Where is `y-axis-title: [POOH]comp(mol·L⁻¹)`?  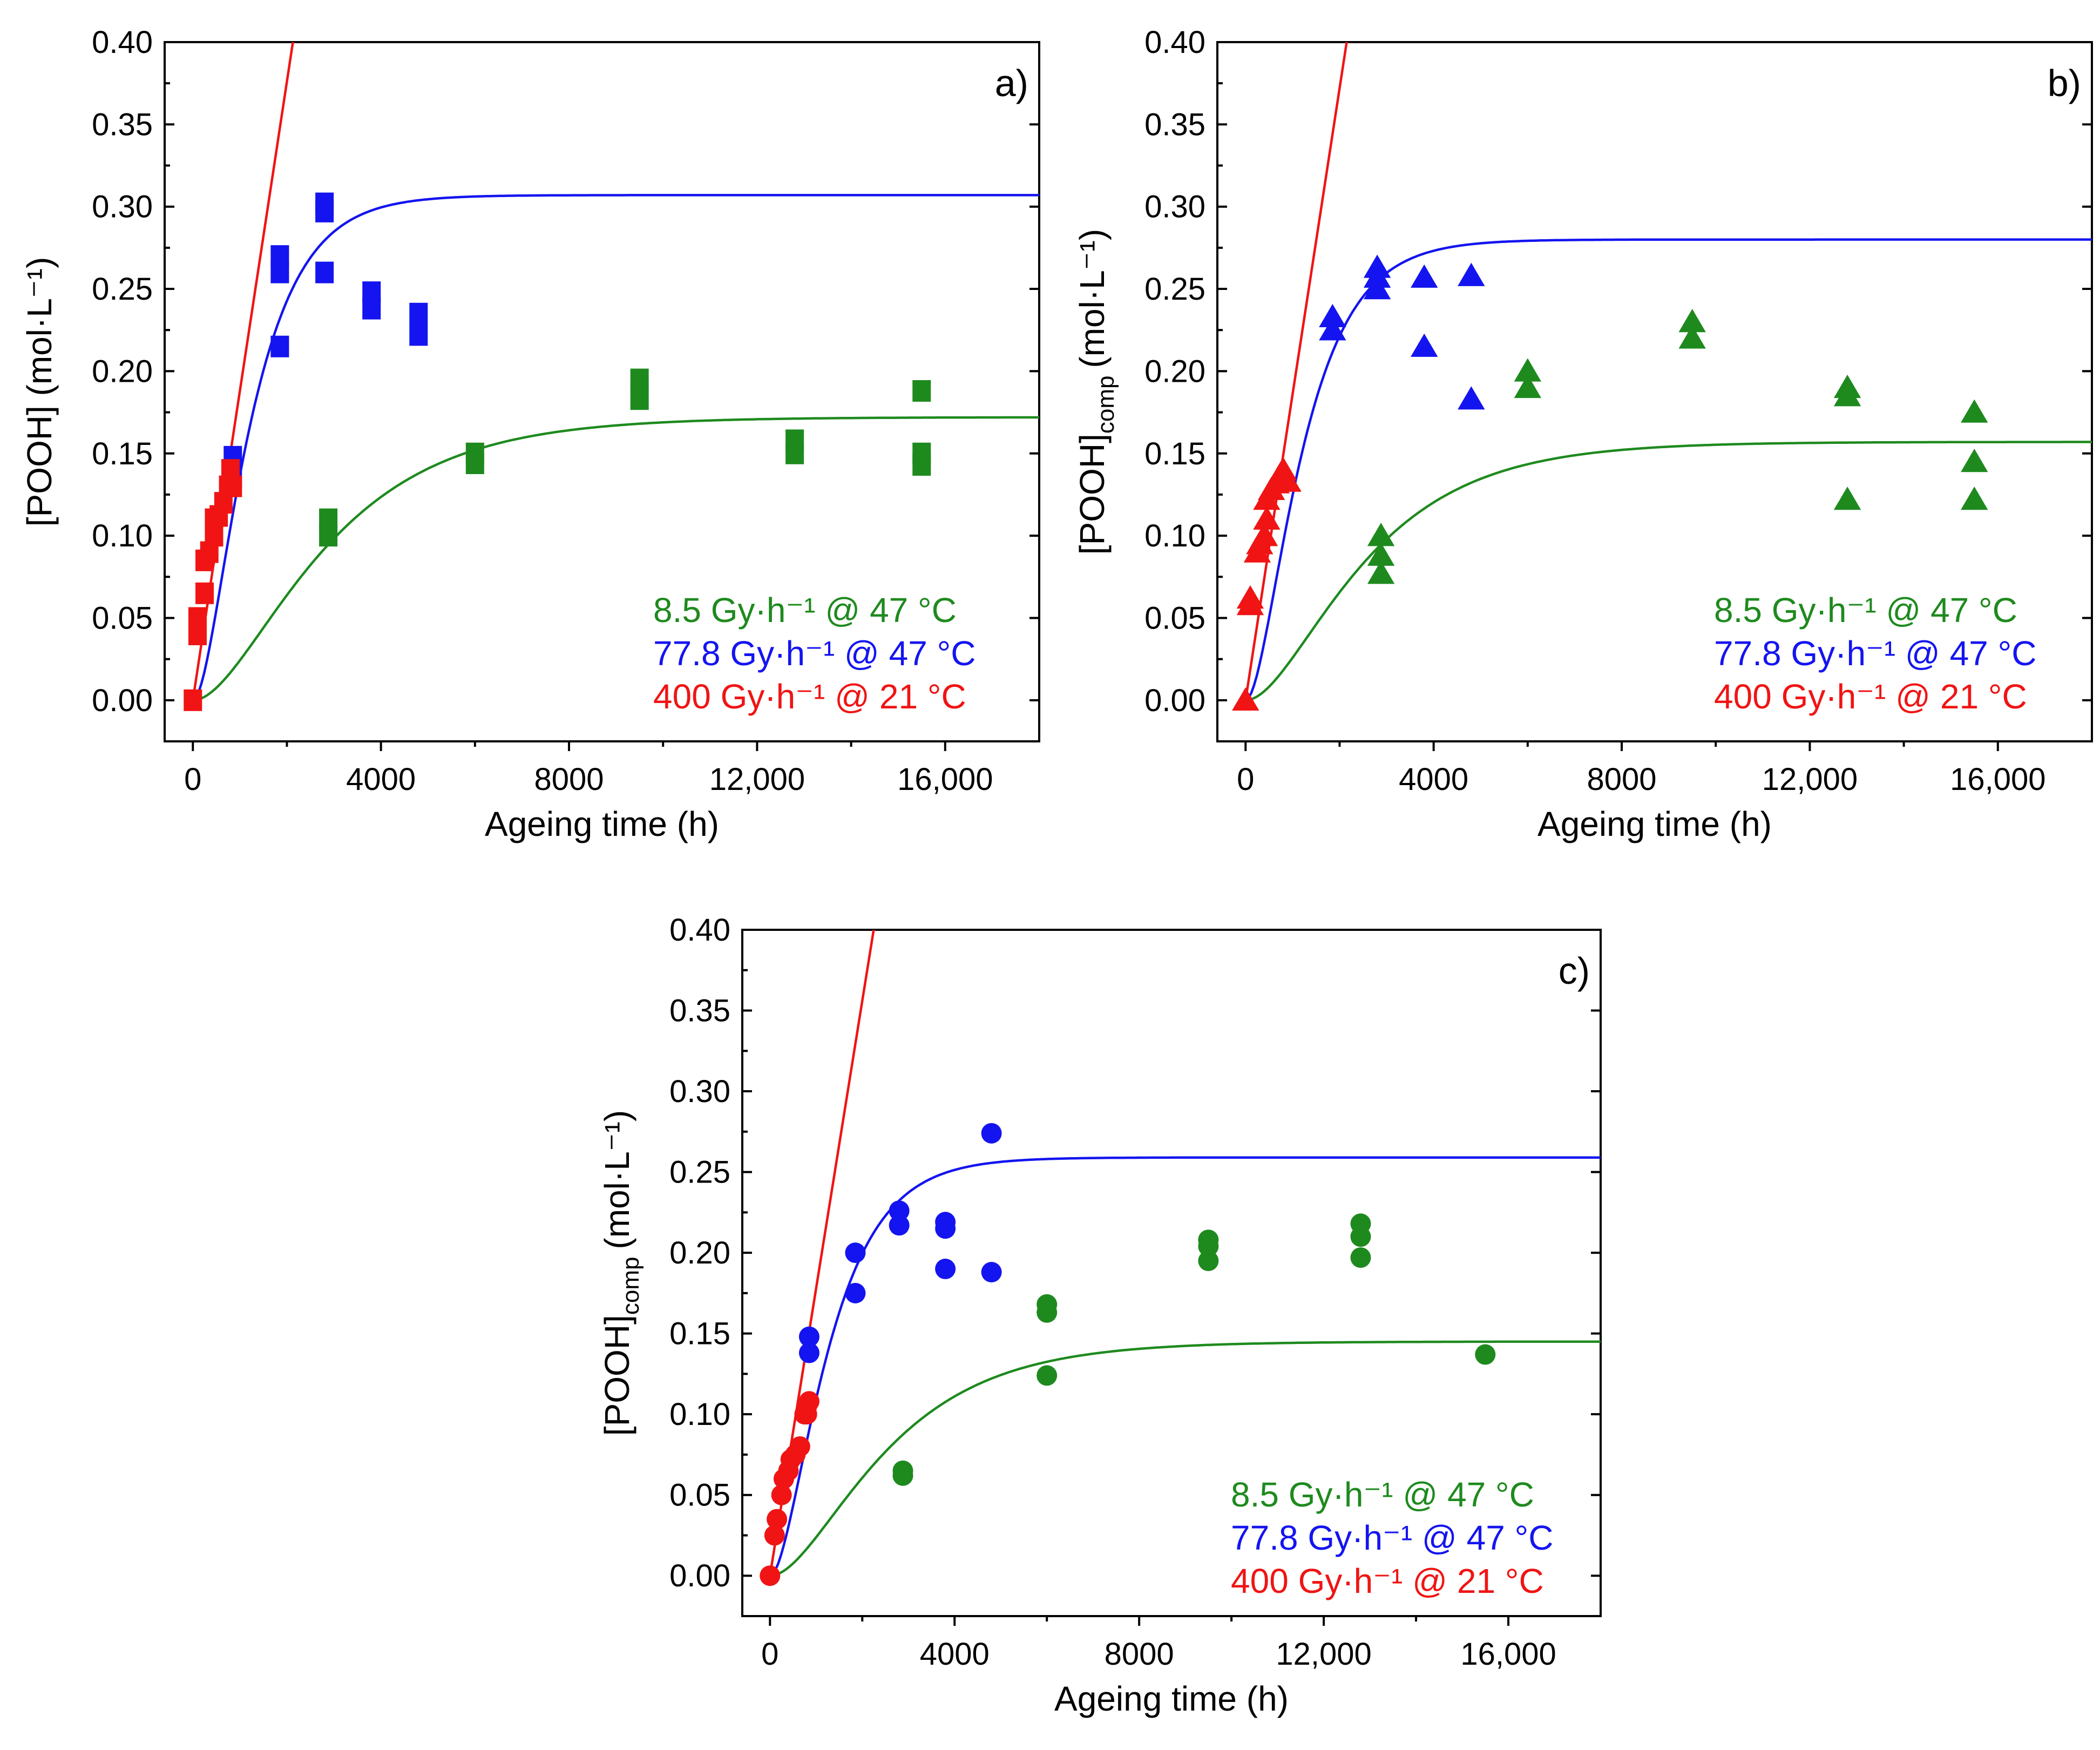 y-axis-title: [POOH]comp(mol·L⁻¹) is located at coordinates (1096, 392).